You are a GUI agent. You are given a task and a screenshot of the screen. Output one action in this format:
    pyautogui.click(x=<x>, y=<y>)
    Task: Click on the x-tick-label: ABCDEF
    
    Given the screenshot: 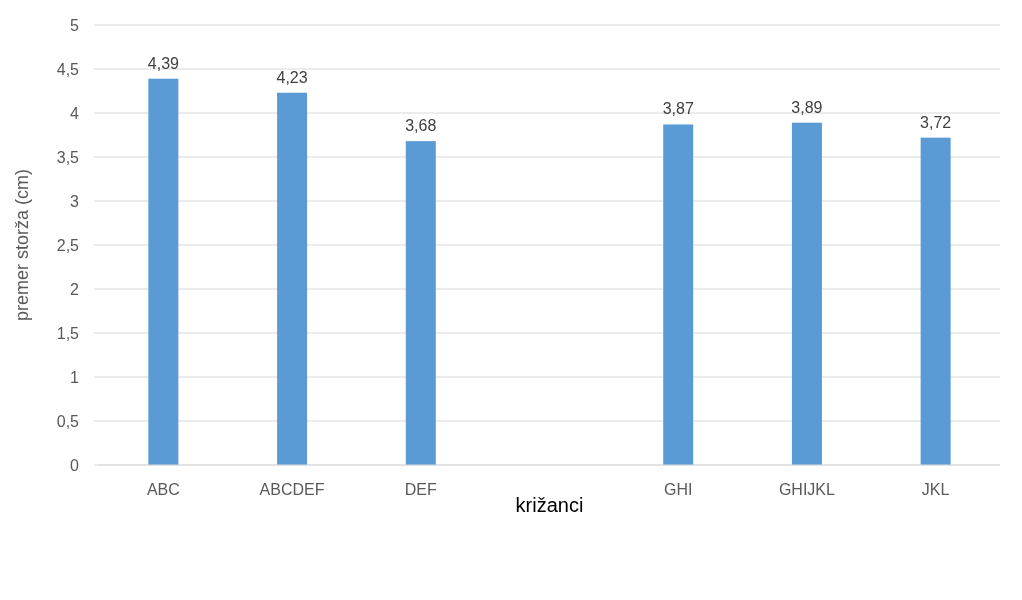 What is the action you would take?
    pyautogui.click(x=292, y=489)
    